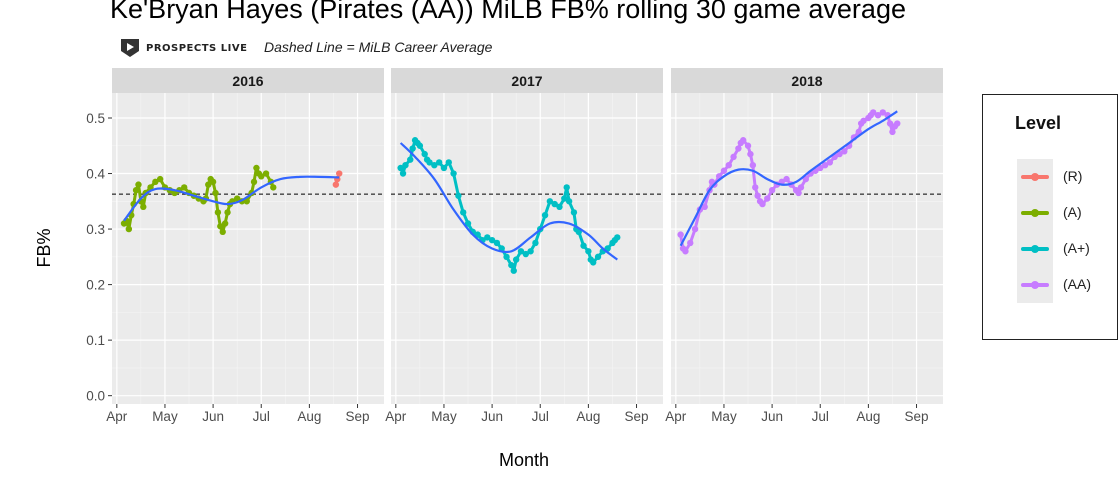 This screenshot has height=488, width=1120. What do you see at coordinates (130, 48) in the screenshot?
I see `play-shield-icon` at bounding box center [130, 48].